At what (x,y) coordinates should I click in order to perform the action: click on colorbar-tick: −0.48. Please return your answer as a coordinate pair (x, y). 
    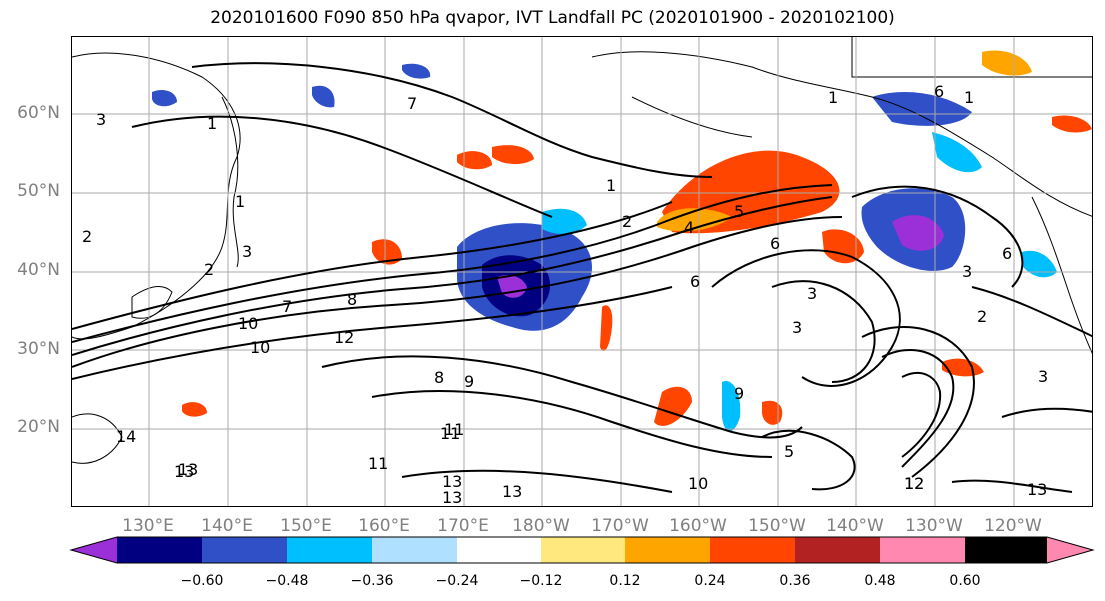
    Looking at the image, I should click on (287, 581).